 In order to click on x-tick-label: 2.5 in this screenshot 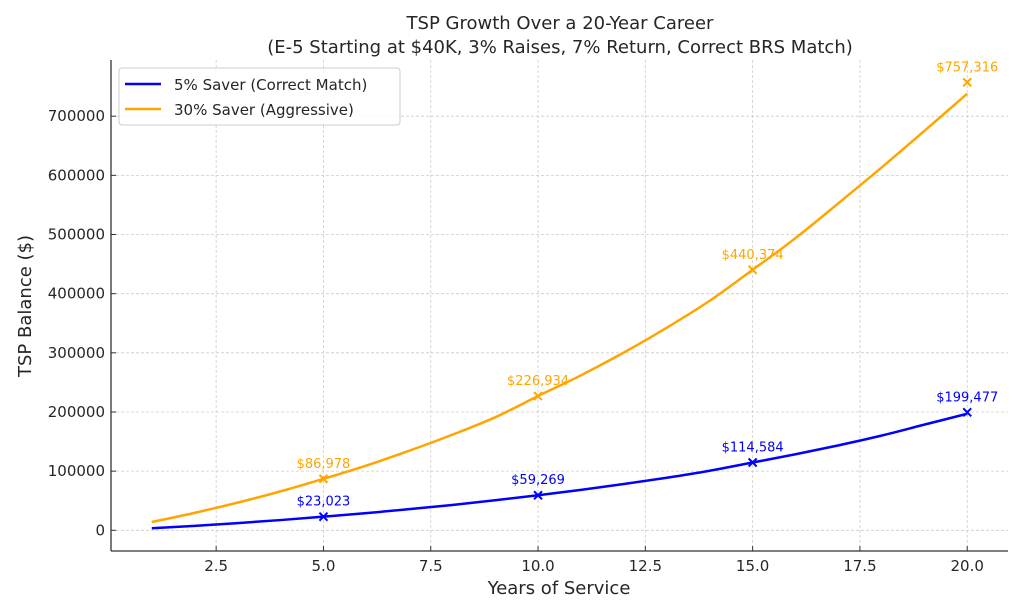, I will do `click(216, 566)`.